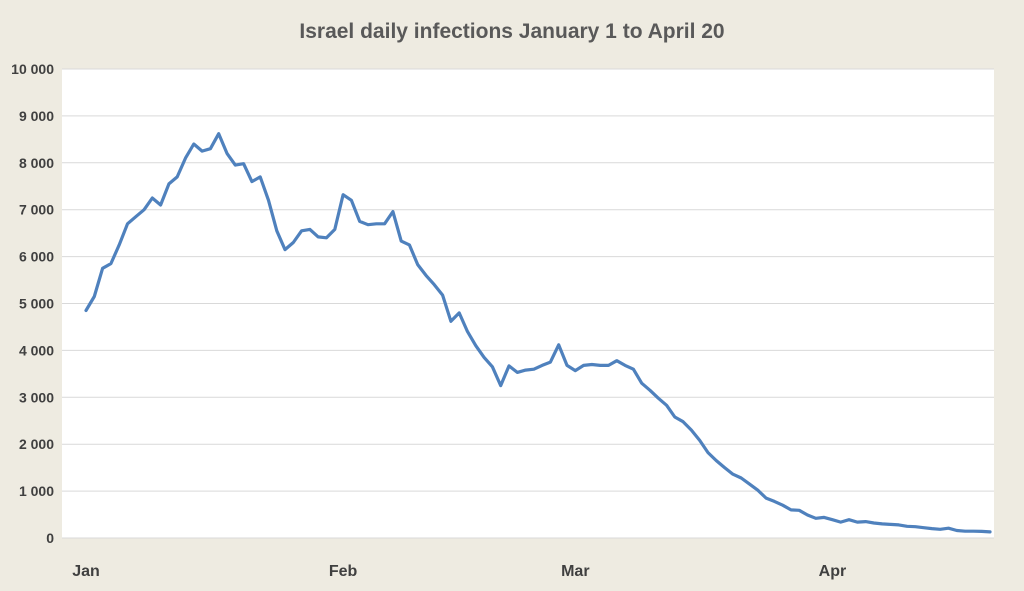 The width and height of the screenshot is (1024, 591). What do you see at coordinates (86, 571) in the screenshot?
I see `x-tick-label: Jan` at bounding box center [86, 571].